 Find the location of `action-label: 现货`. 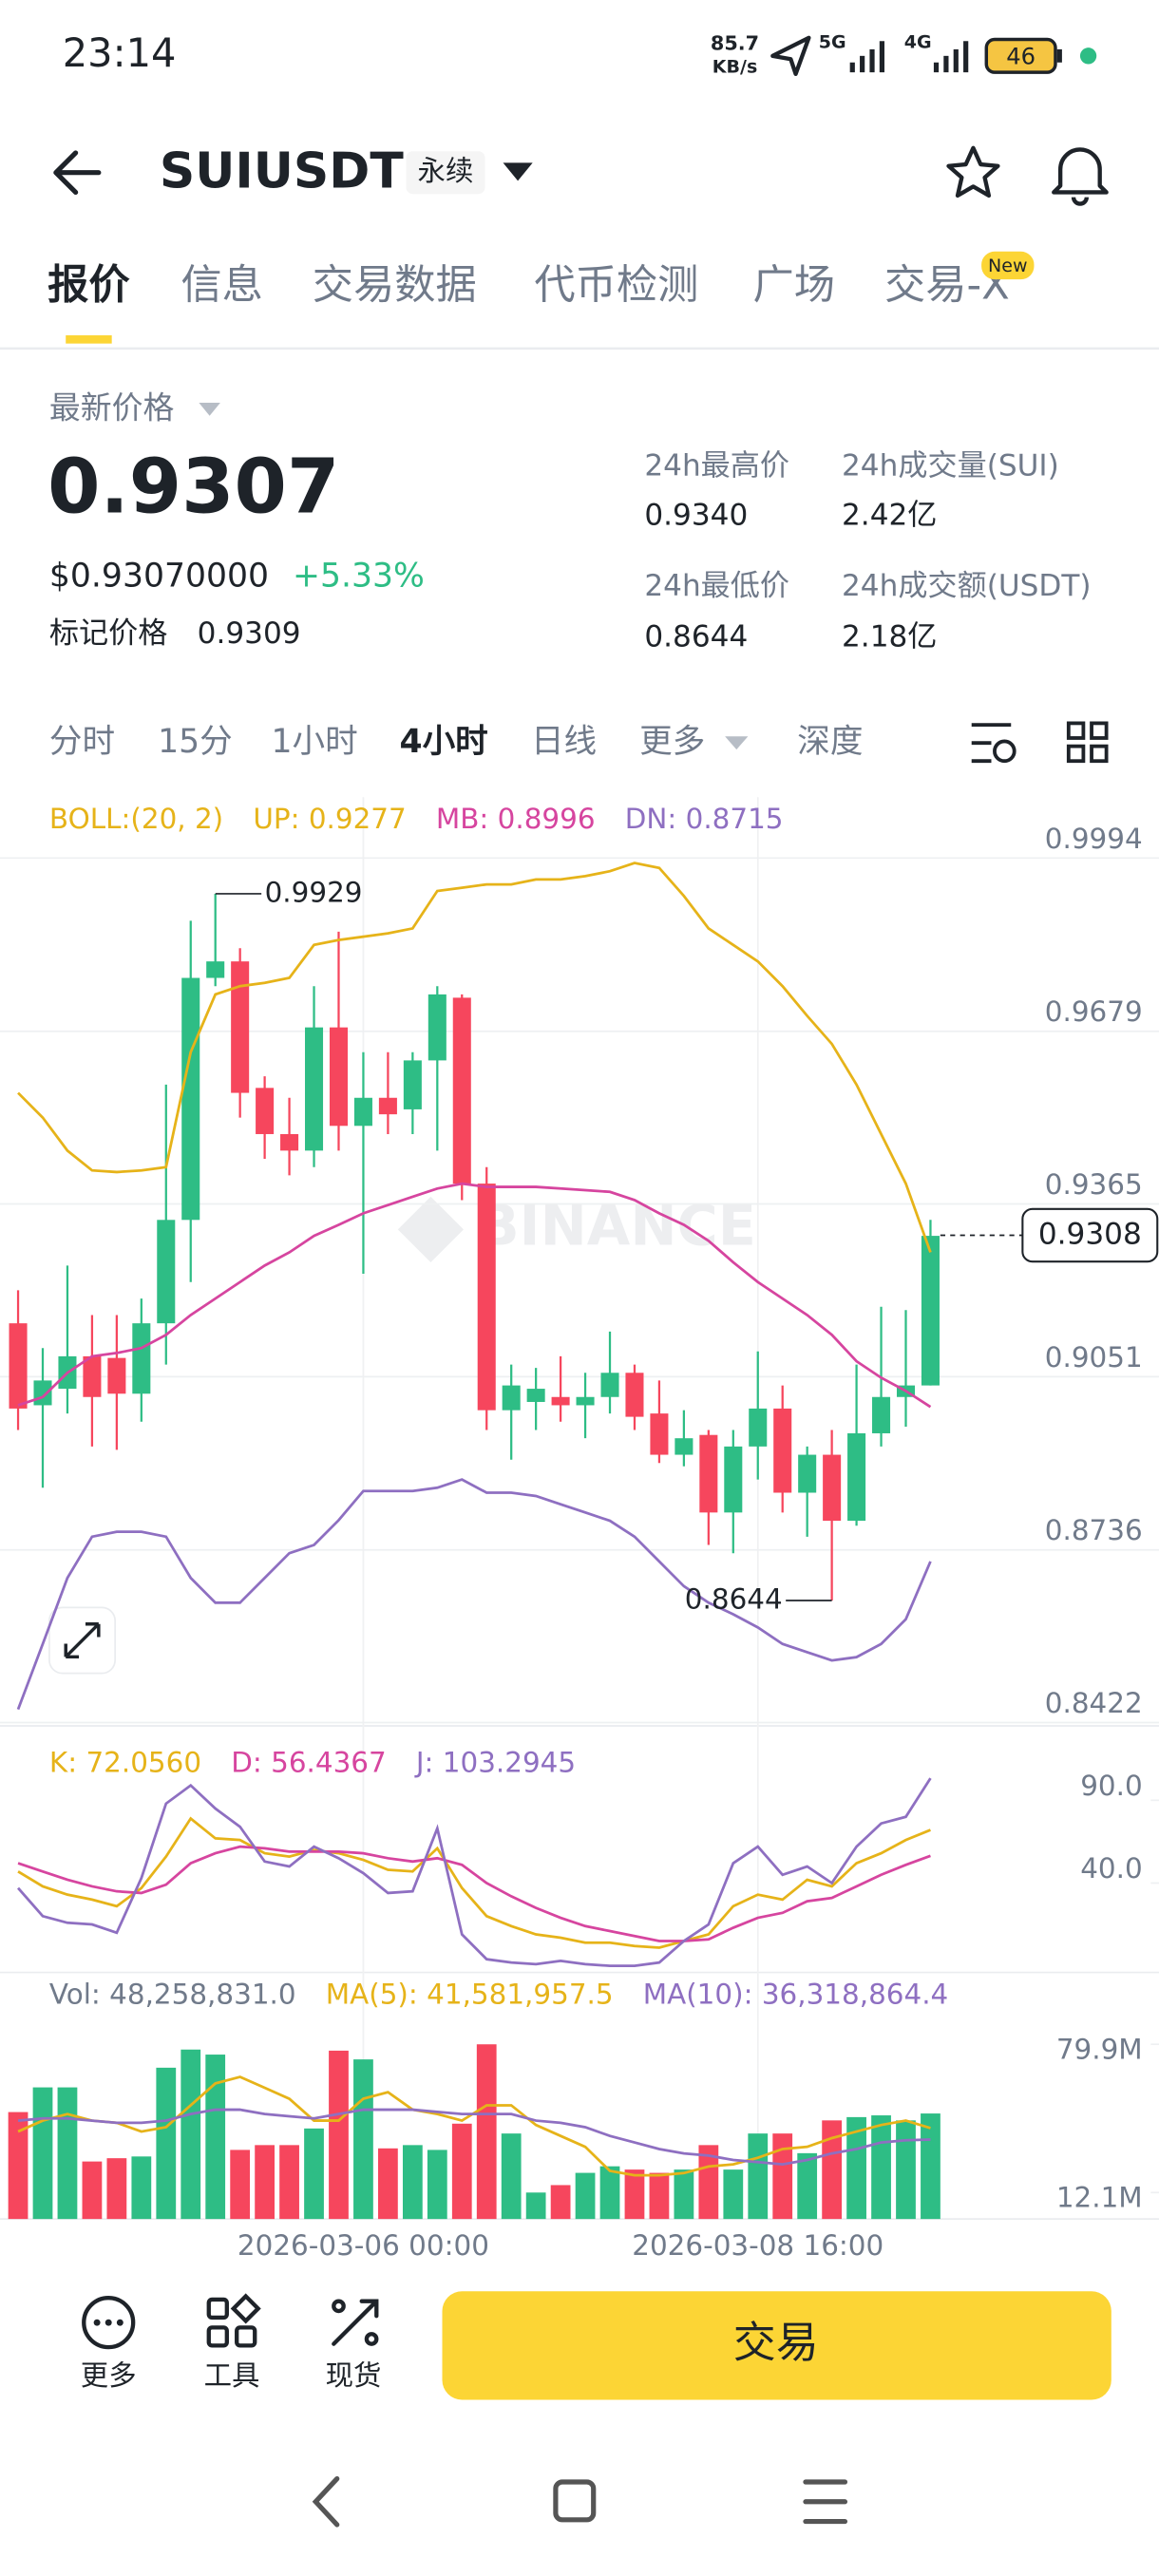

action-label: 现货 is located at coordinates (354, 2375).